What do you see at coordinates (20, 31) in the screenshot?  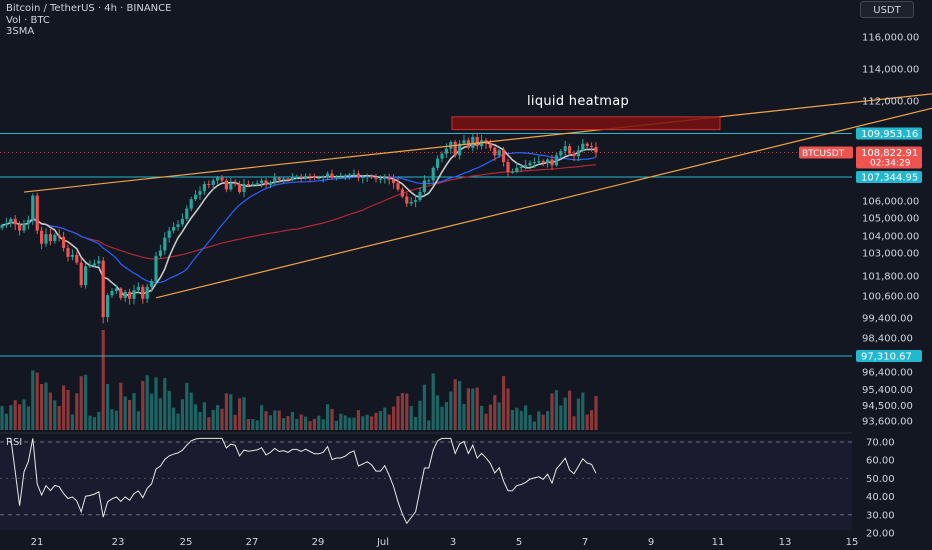 I see `sma-indicator-label: 3SMA` at bounding box center [20, 31].